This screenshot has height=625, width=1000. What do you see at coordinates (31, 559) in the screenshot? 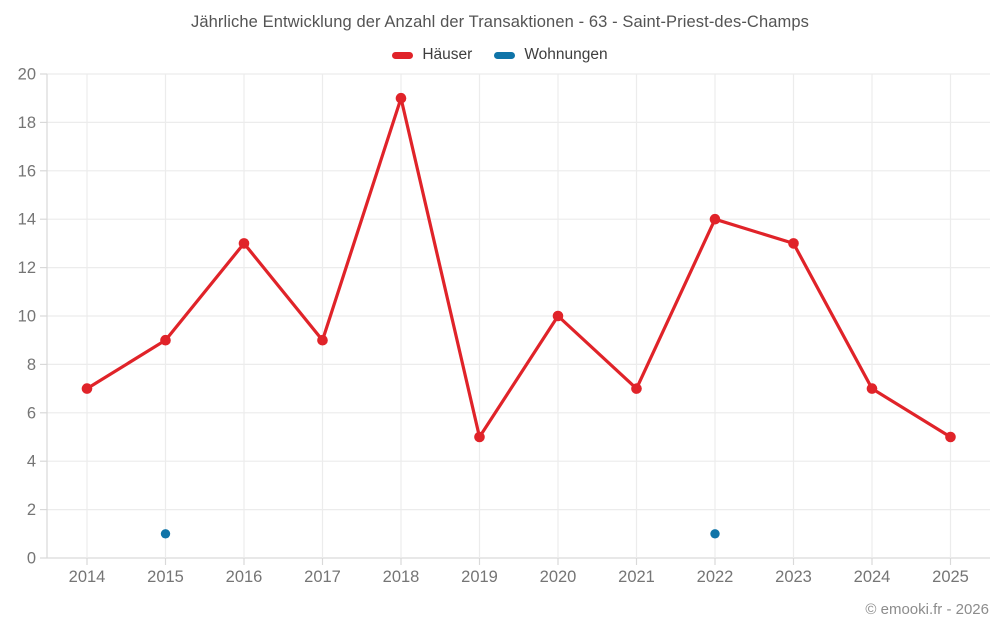
I see `y-tick-label: 0` at bounding box center [31, 559].